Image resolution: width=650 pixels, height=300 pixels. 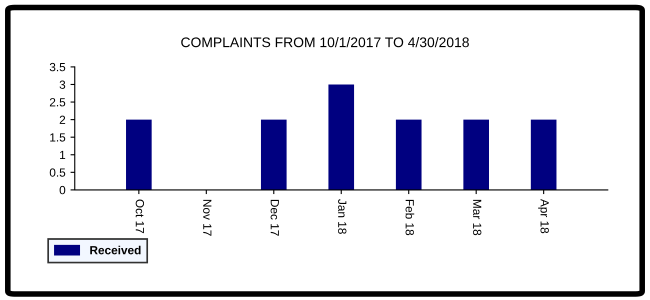 I want to click on legend-label: Received, so click(x=115, y=250).